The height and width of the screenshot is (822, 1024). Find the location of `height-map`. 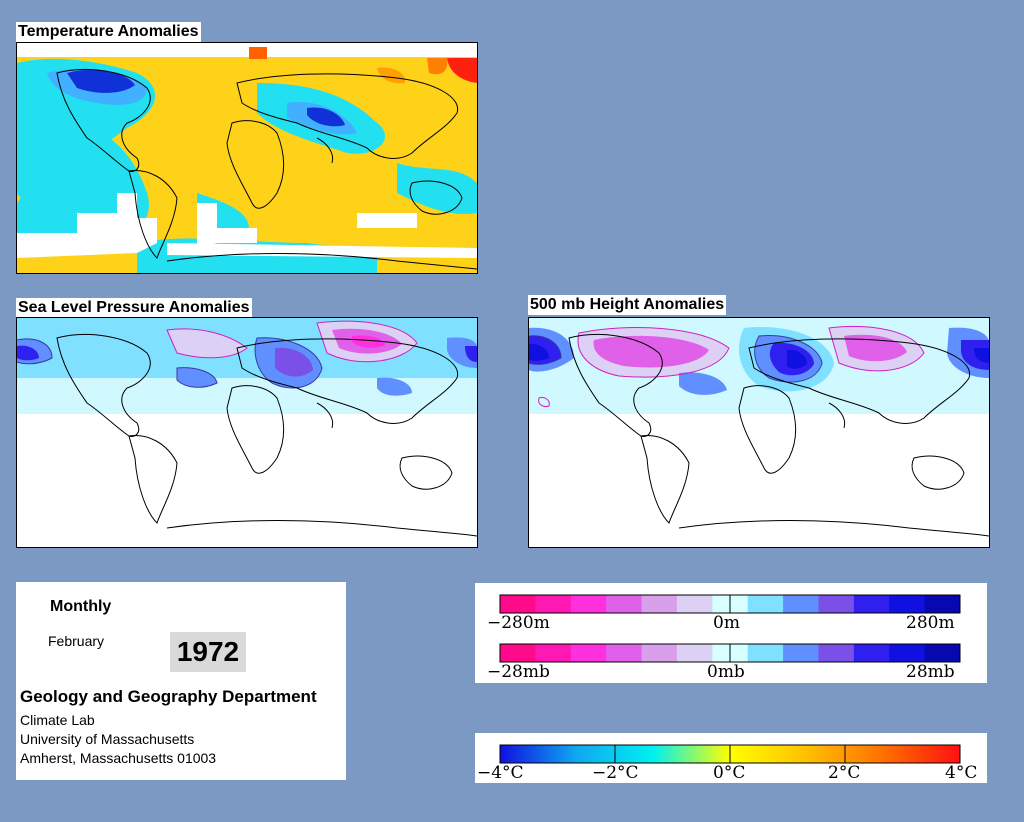

height-map is located at coordinates (759, 432).